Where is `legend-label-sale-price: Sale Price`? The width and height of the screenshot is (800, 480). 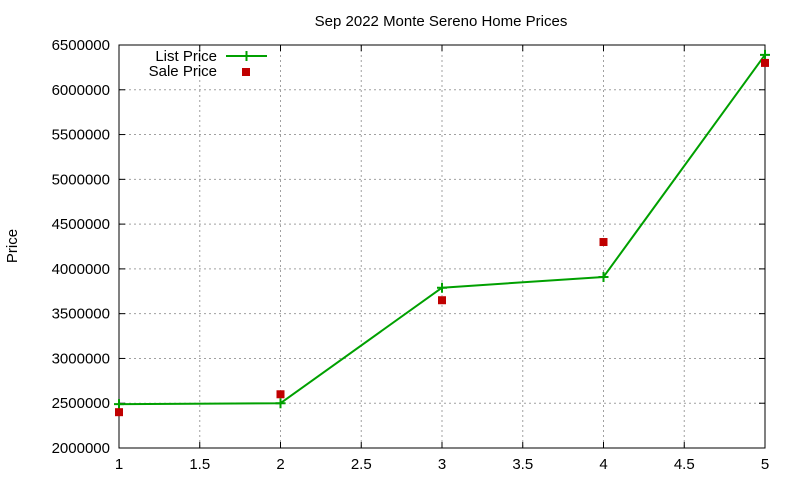 legend-label-sale-price: Sale Price is located at coordinates (183, 71).